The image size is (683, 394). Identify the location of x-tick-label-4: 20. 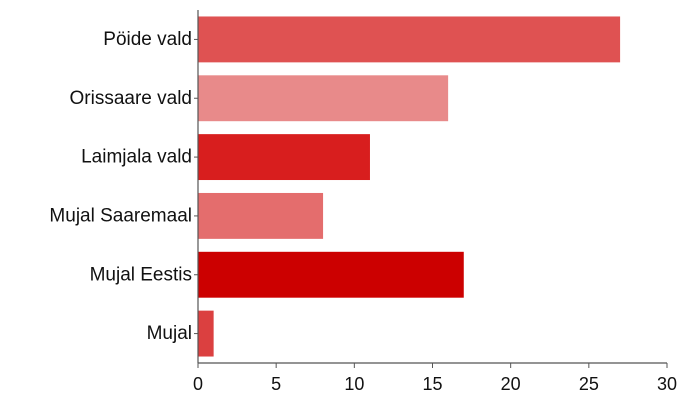
(511, 384).